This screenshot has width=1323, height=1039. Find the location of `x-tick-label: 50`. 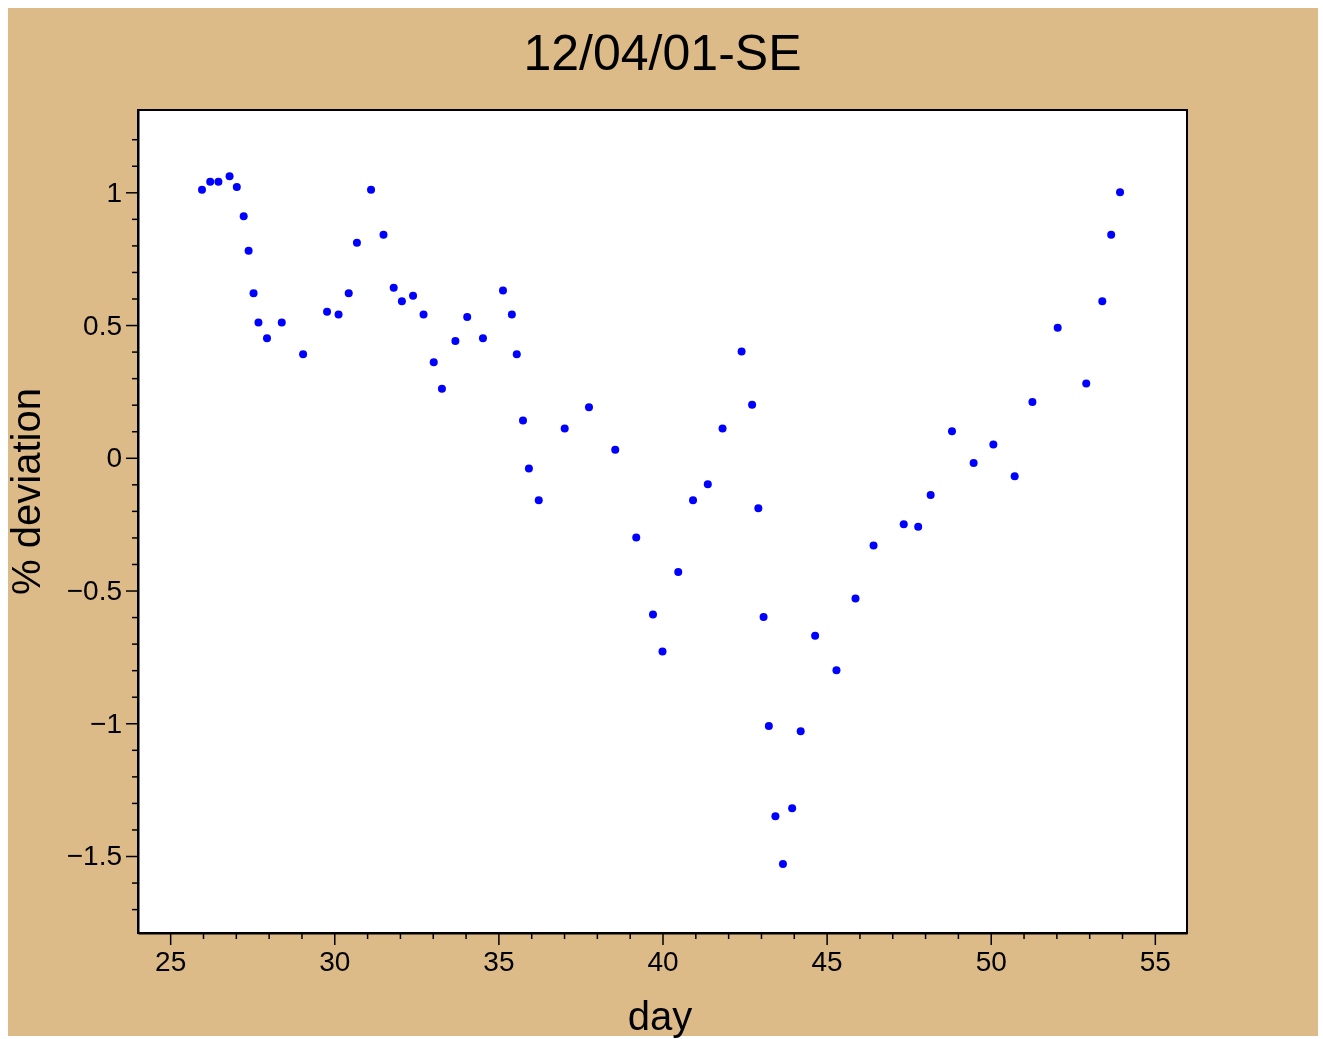

x-tick-label: 50 is located at coordinates (991, 961).